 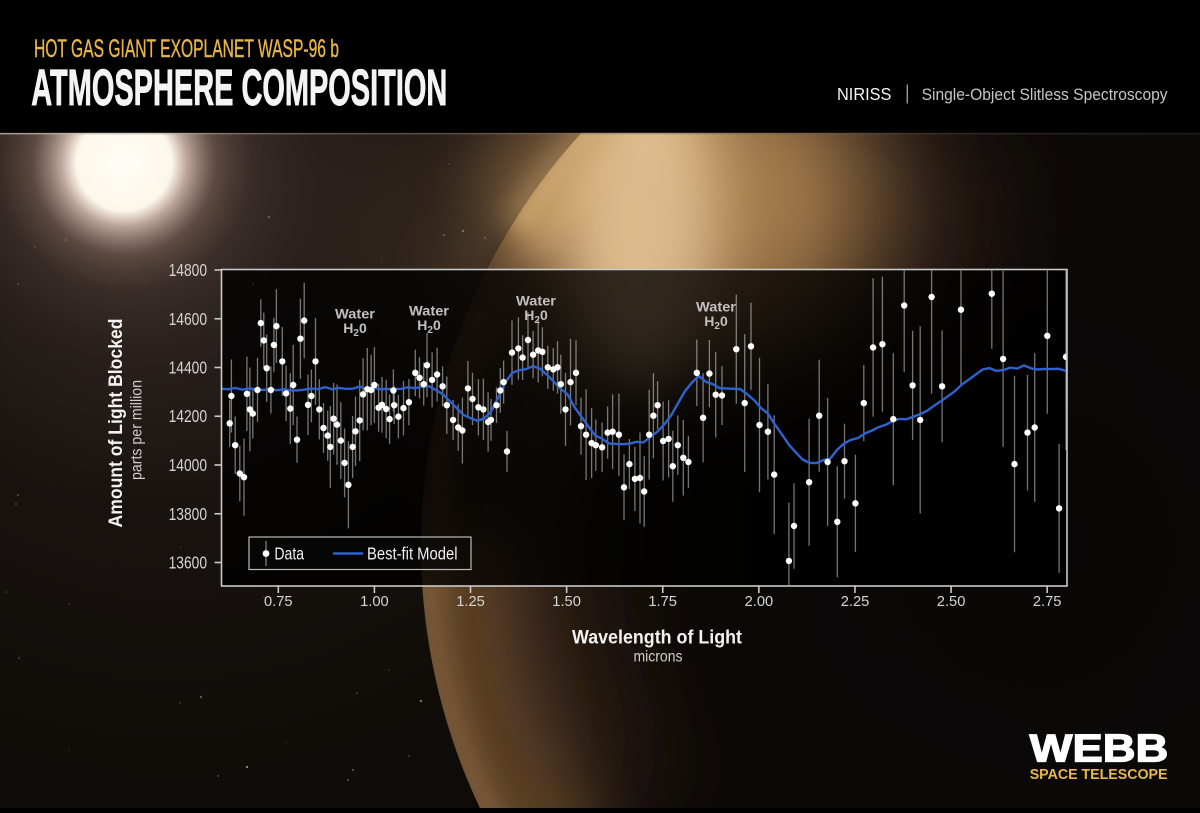 What do you see at coordinates (566, 601) in the screenshot?
I see `svg-text: 1.50` at bounding box center [566, 601].